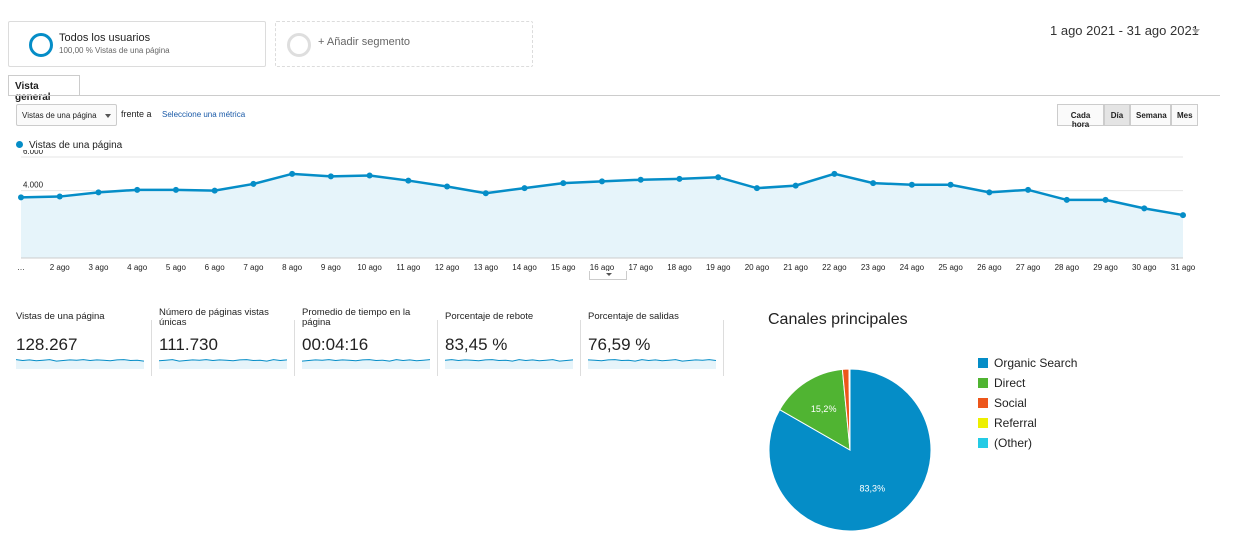 This screenshot has height=540, width=1234. I want to click on scorecard: Número de páginas vistas únicas 111.730, so click(223, 342).